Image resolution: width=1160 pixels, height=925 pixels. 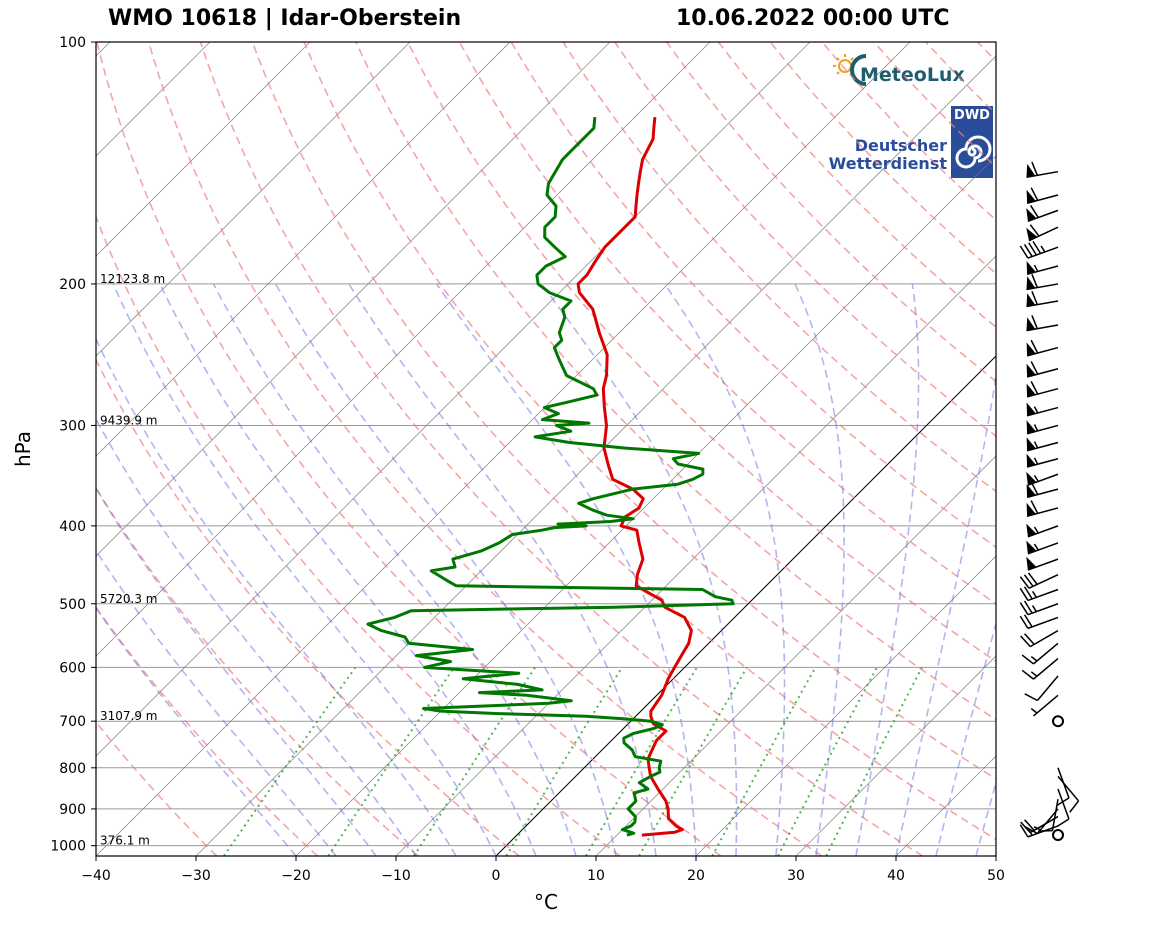 What do you see at coordinates (764, 761) in the screenshot?
I see `mixing-ratio-line` at bounding box center [764, 761].